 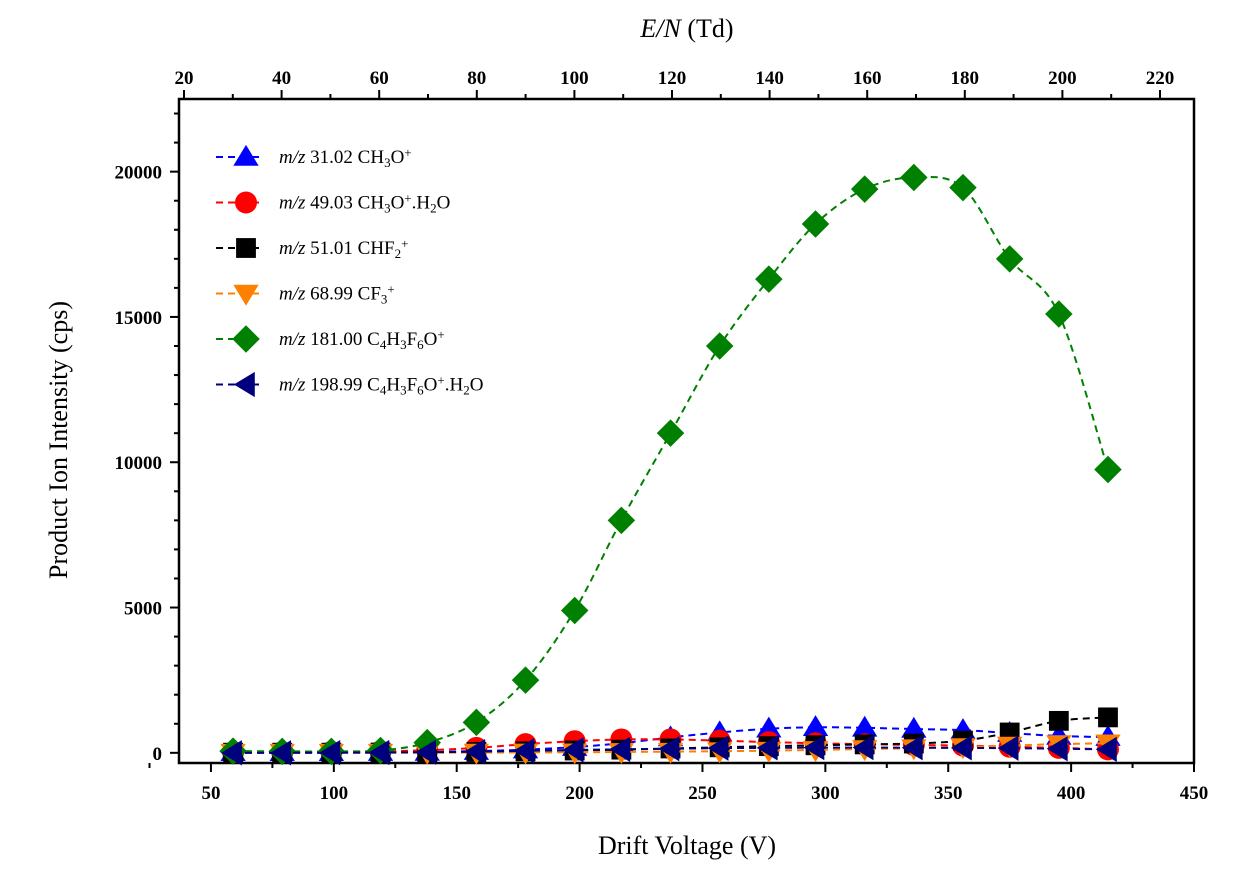 What do you see at coordinates (579, 793) in the screenshot?
I see `x-tick-label: 200` at bounding box center [579, 793].